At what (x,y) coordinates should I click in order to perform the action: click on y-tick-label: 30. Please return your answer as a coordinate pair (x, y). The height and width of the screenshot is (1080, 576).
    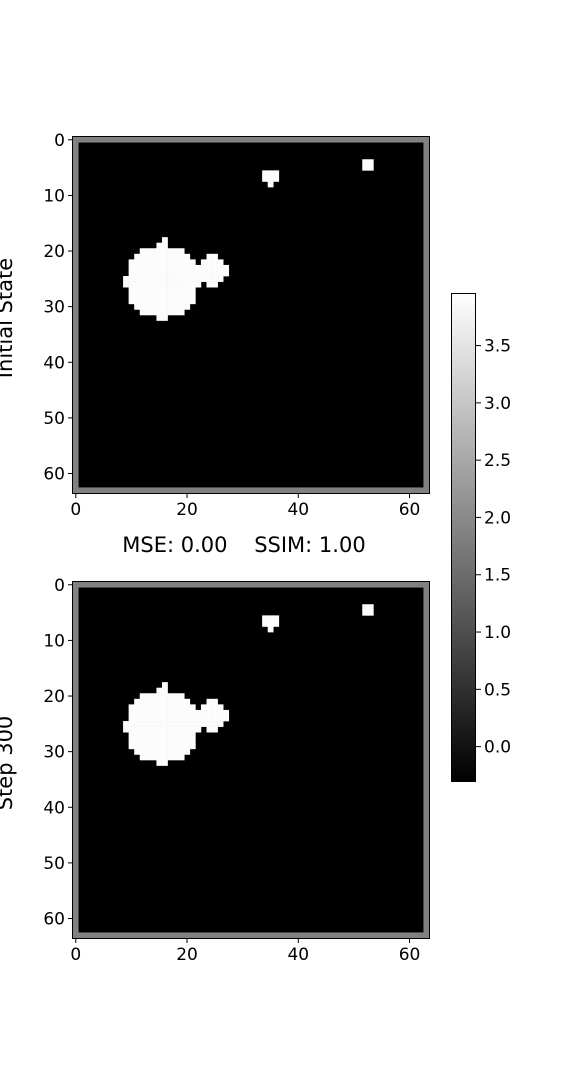
    Looking at the image, I should click on (54, 308).